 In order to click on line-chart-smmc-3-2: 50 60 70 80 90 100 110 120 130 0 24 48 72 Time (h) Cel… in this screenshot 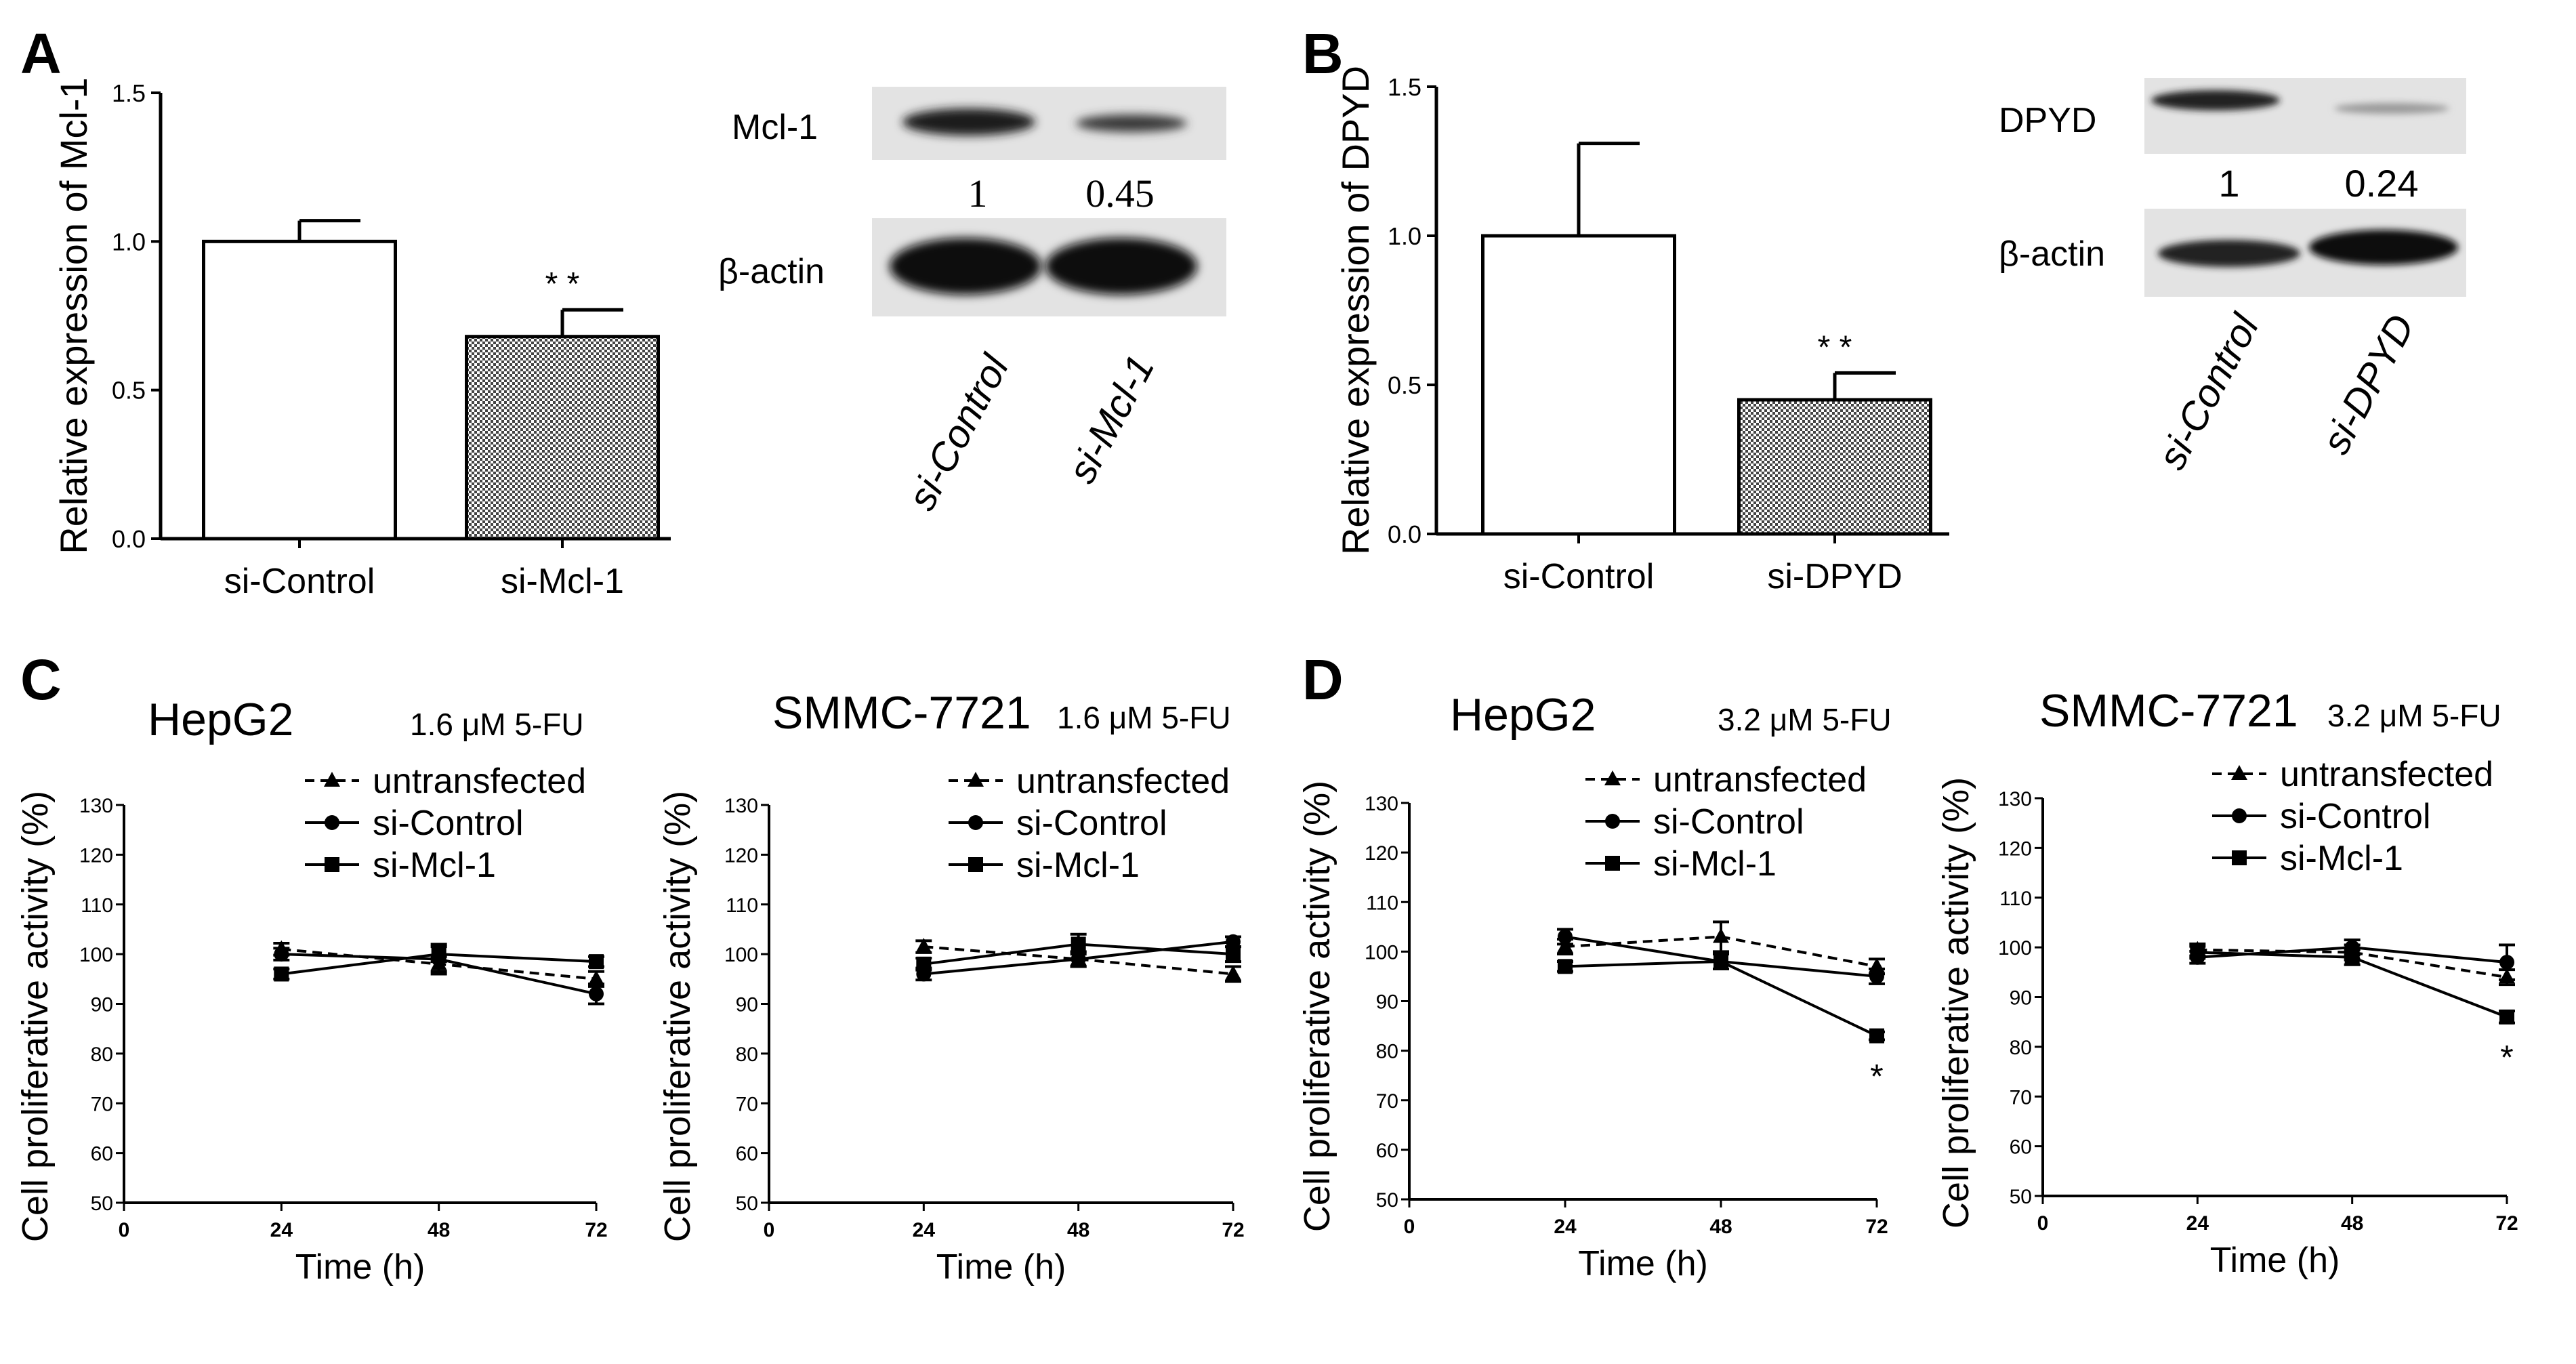, I will do `click(2227, 982)`.